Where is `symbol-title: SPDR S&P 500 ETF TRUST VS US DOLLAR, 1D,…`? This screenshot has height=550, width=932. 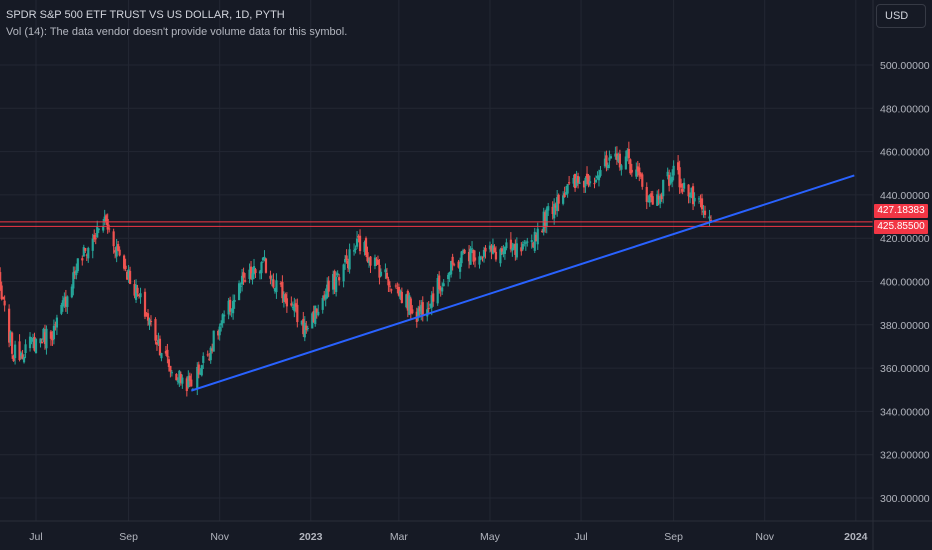 symbol-title: SPDR S&P 500 ETF TRUST VS US DOLLAR, 1D,… is located at coordinates (145, 15).